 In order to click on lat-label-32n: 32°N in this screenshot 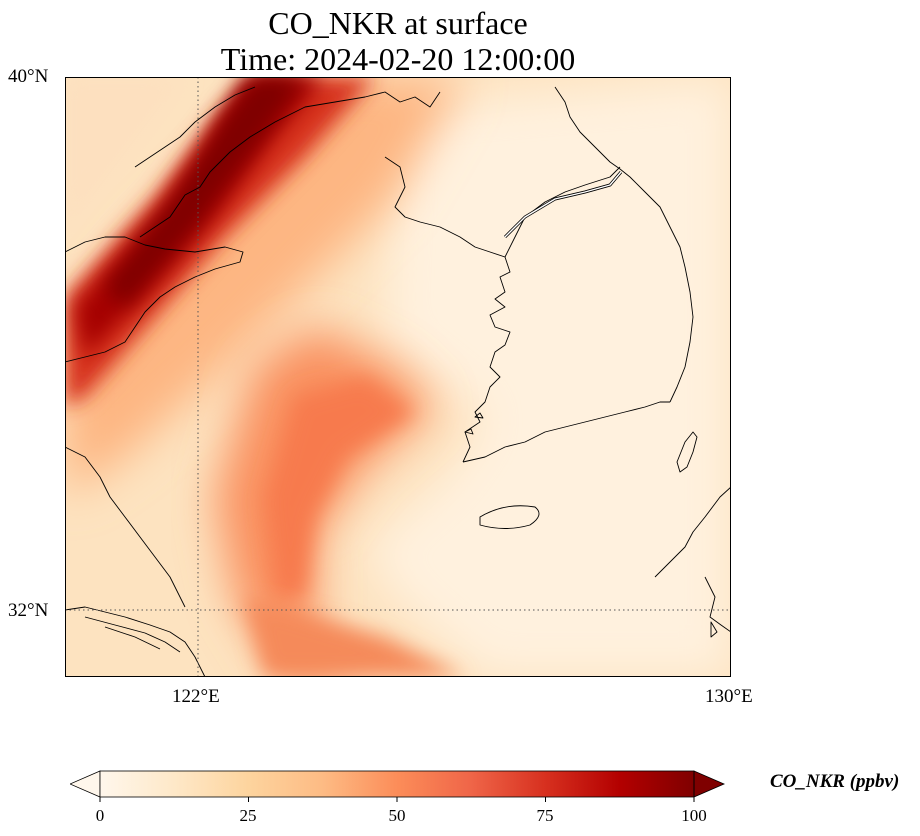, I will do `click(28, 610)`.